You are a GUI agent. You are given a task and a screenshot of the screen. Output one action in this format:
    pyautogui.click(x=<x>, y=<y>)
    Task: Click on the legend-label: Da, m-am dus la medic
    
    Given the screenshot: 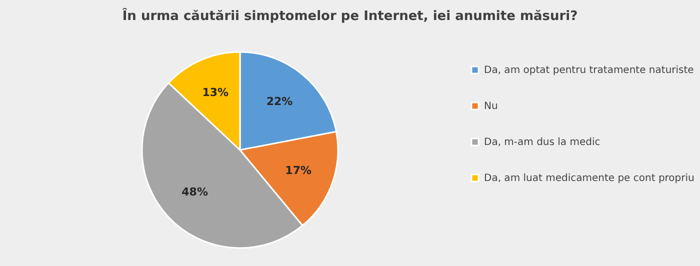 What is the action you would take?
    pyautogui.click(x=542, y=142)
    